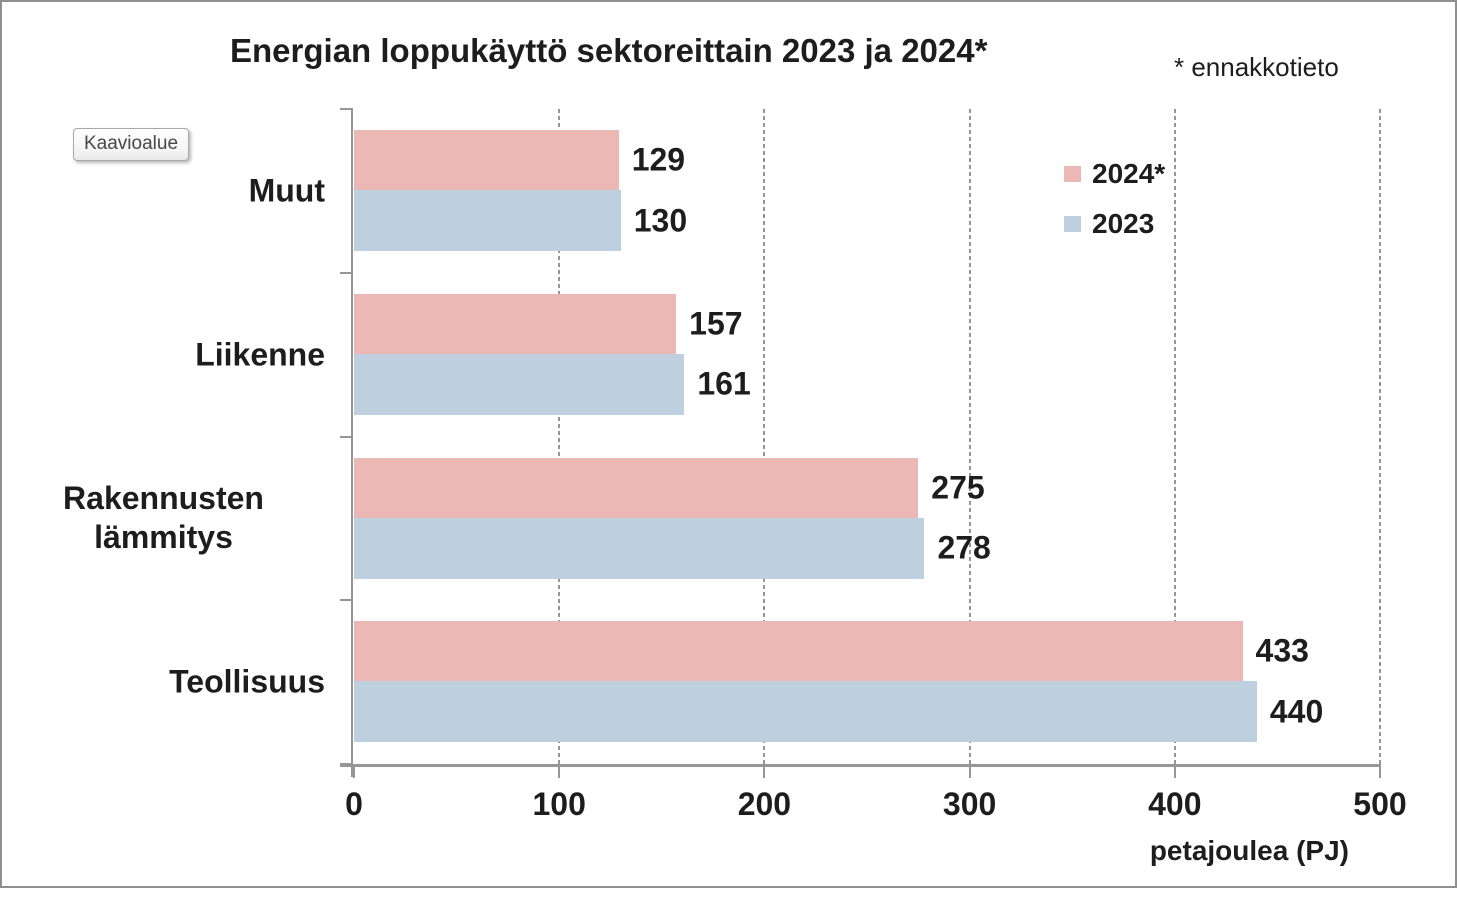  Describe the element at coordinates (805, 712) in the screenshot. I see `bar-2023-teollisuus` at that location.